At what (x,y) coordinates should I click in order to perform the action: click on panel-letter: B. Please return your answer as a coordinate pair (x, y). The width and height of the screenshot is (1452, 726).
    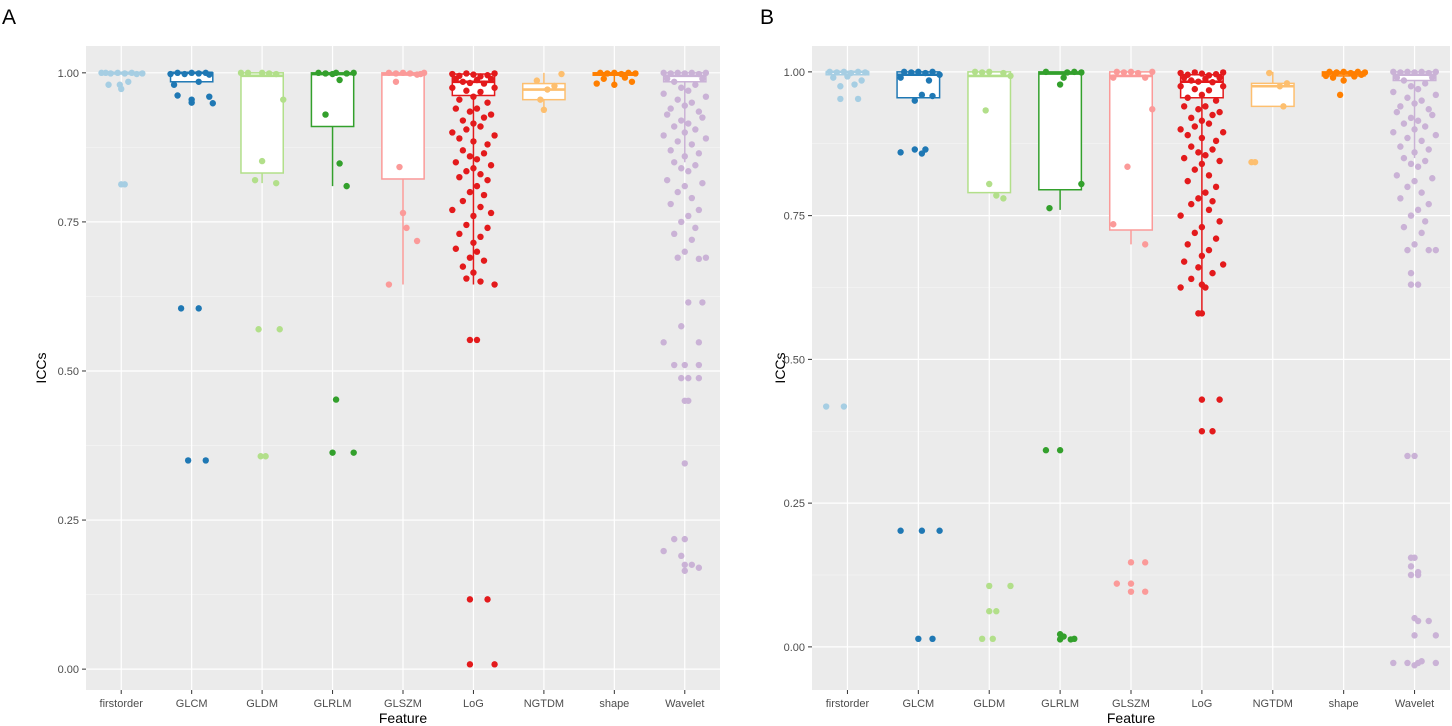
    Looking at the image, I should click on (767, 17).